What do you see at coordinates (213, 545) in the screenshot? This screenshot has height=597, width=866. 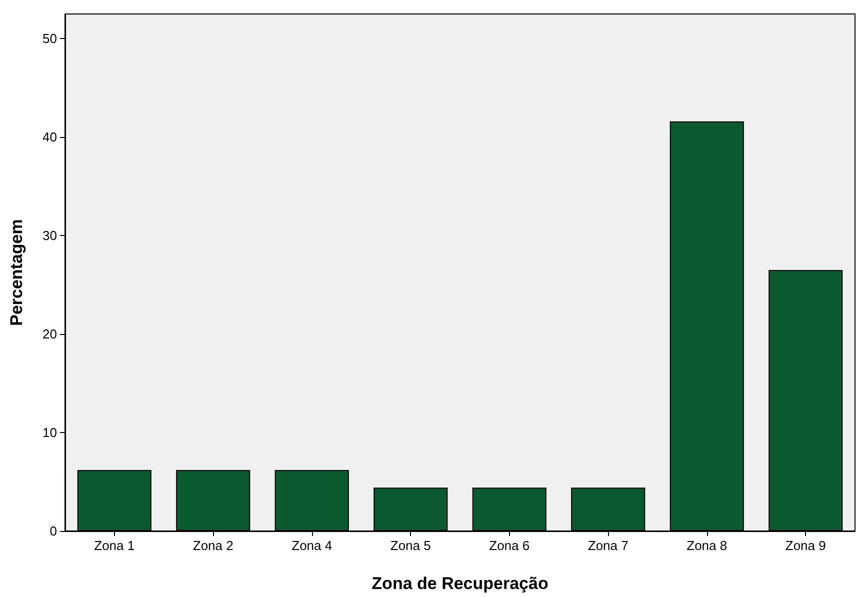 I see `x-tick-label: Zona 2` at bounding box center [213, 545].